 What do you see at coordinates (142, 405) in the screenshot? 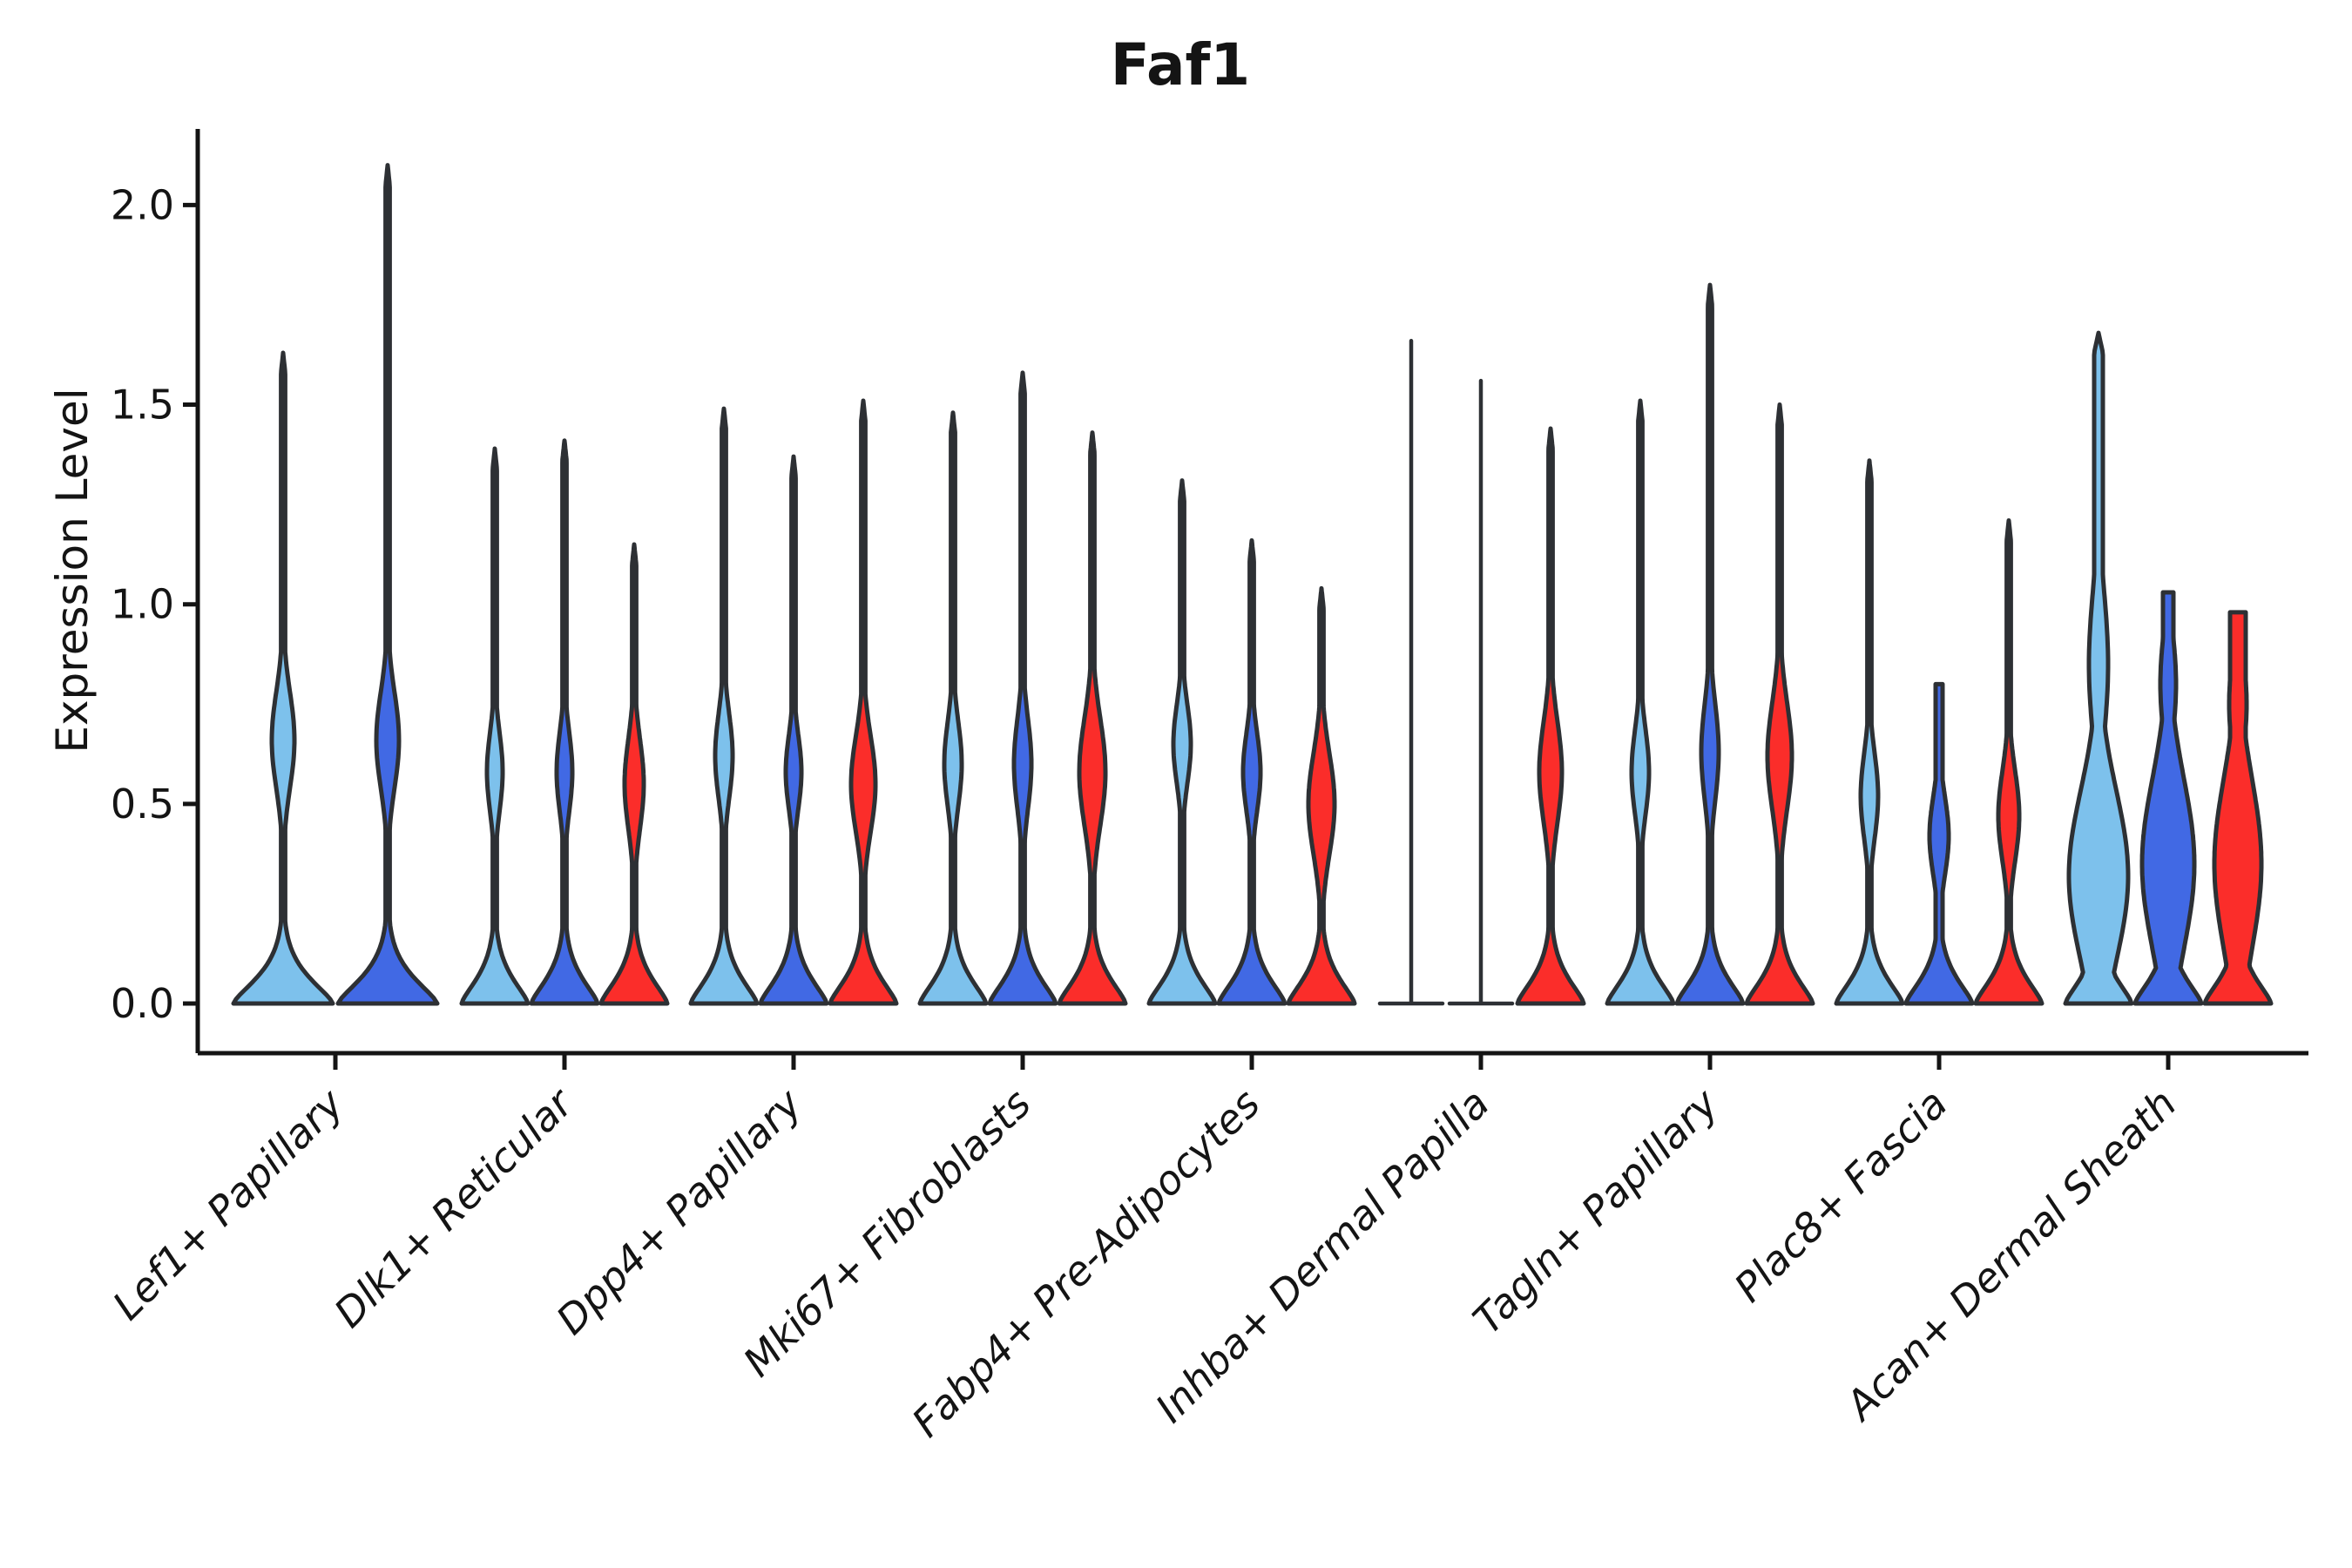
I see `y-tick-label: 1.5` at bounding box center [142, 405].